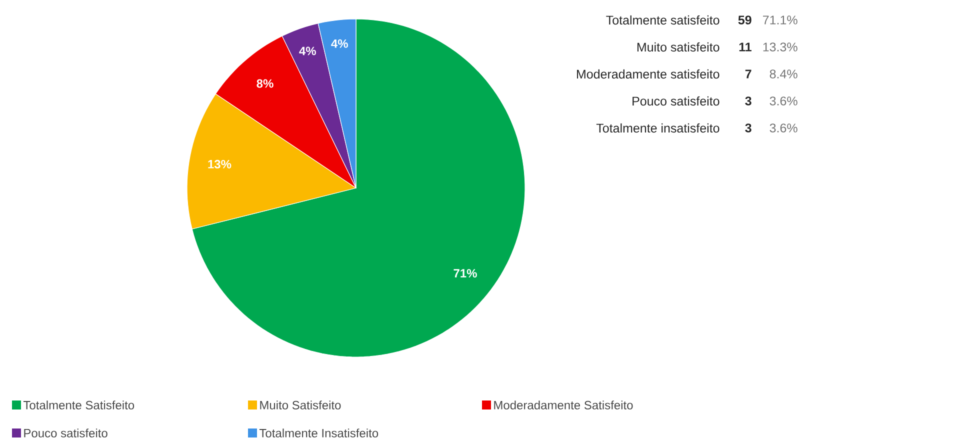 This screenshot has width=956, height=445. I want to click on legend-label: Pouco satisfeito, so click(66, 433).